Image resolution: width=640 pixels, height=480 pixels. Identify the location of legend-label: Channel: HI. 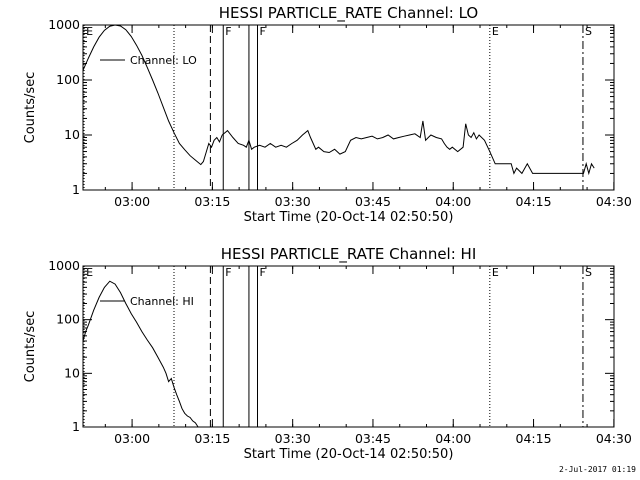
(162, 301).